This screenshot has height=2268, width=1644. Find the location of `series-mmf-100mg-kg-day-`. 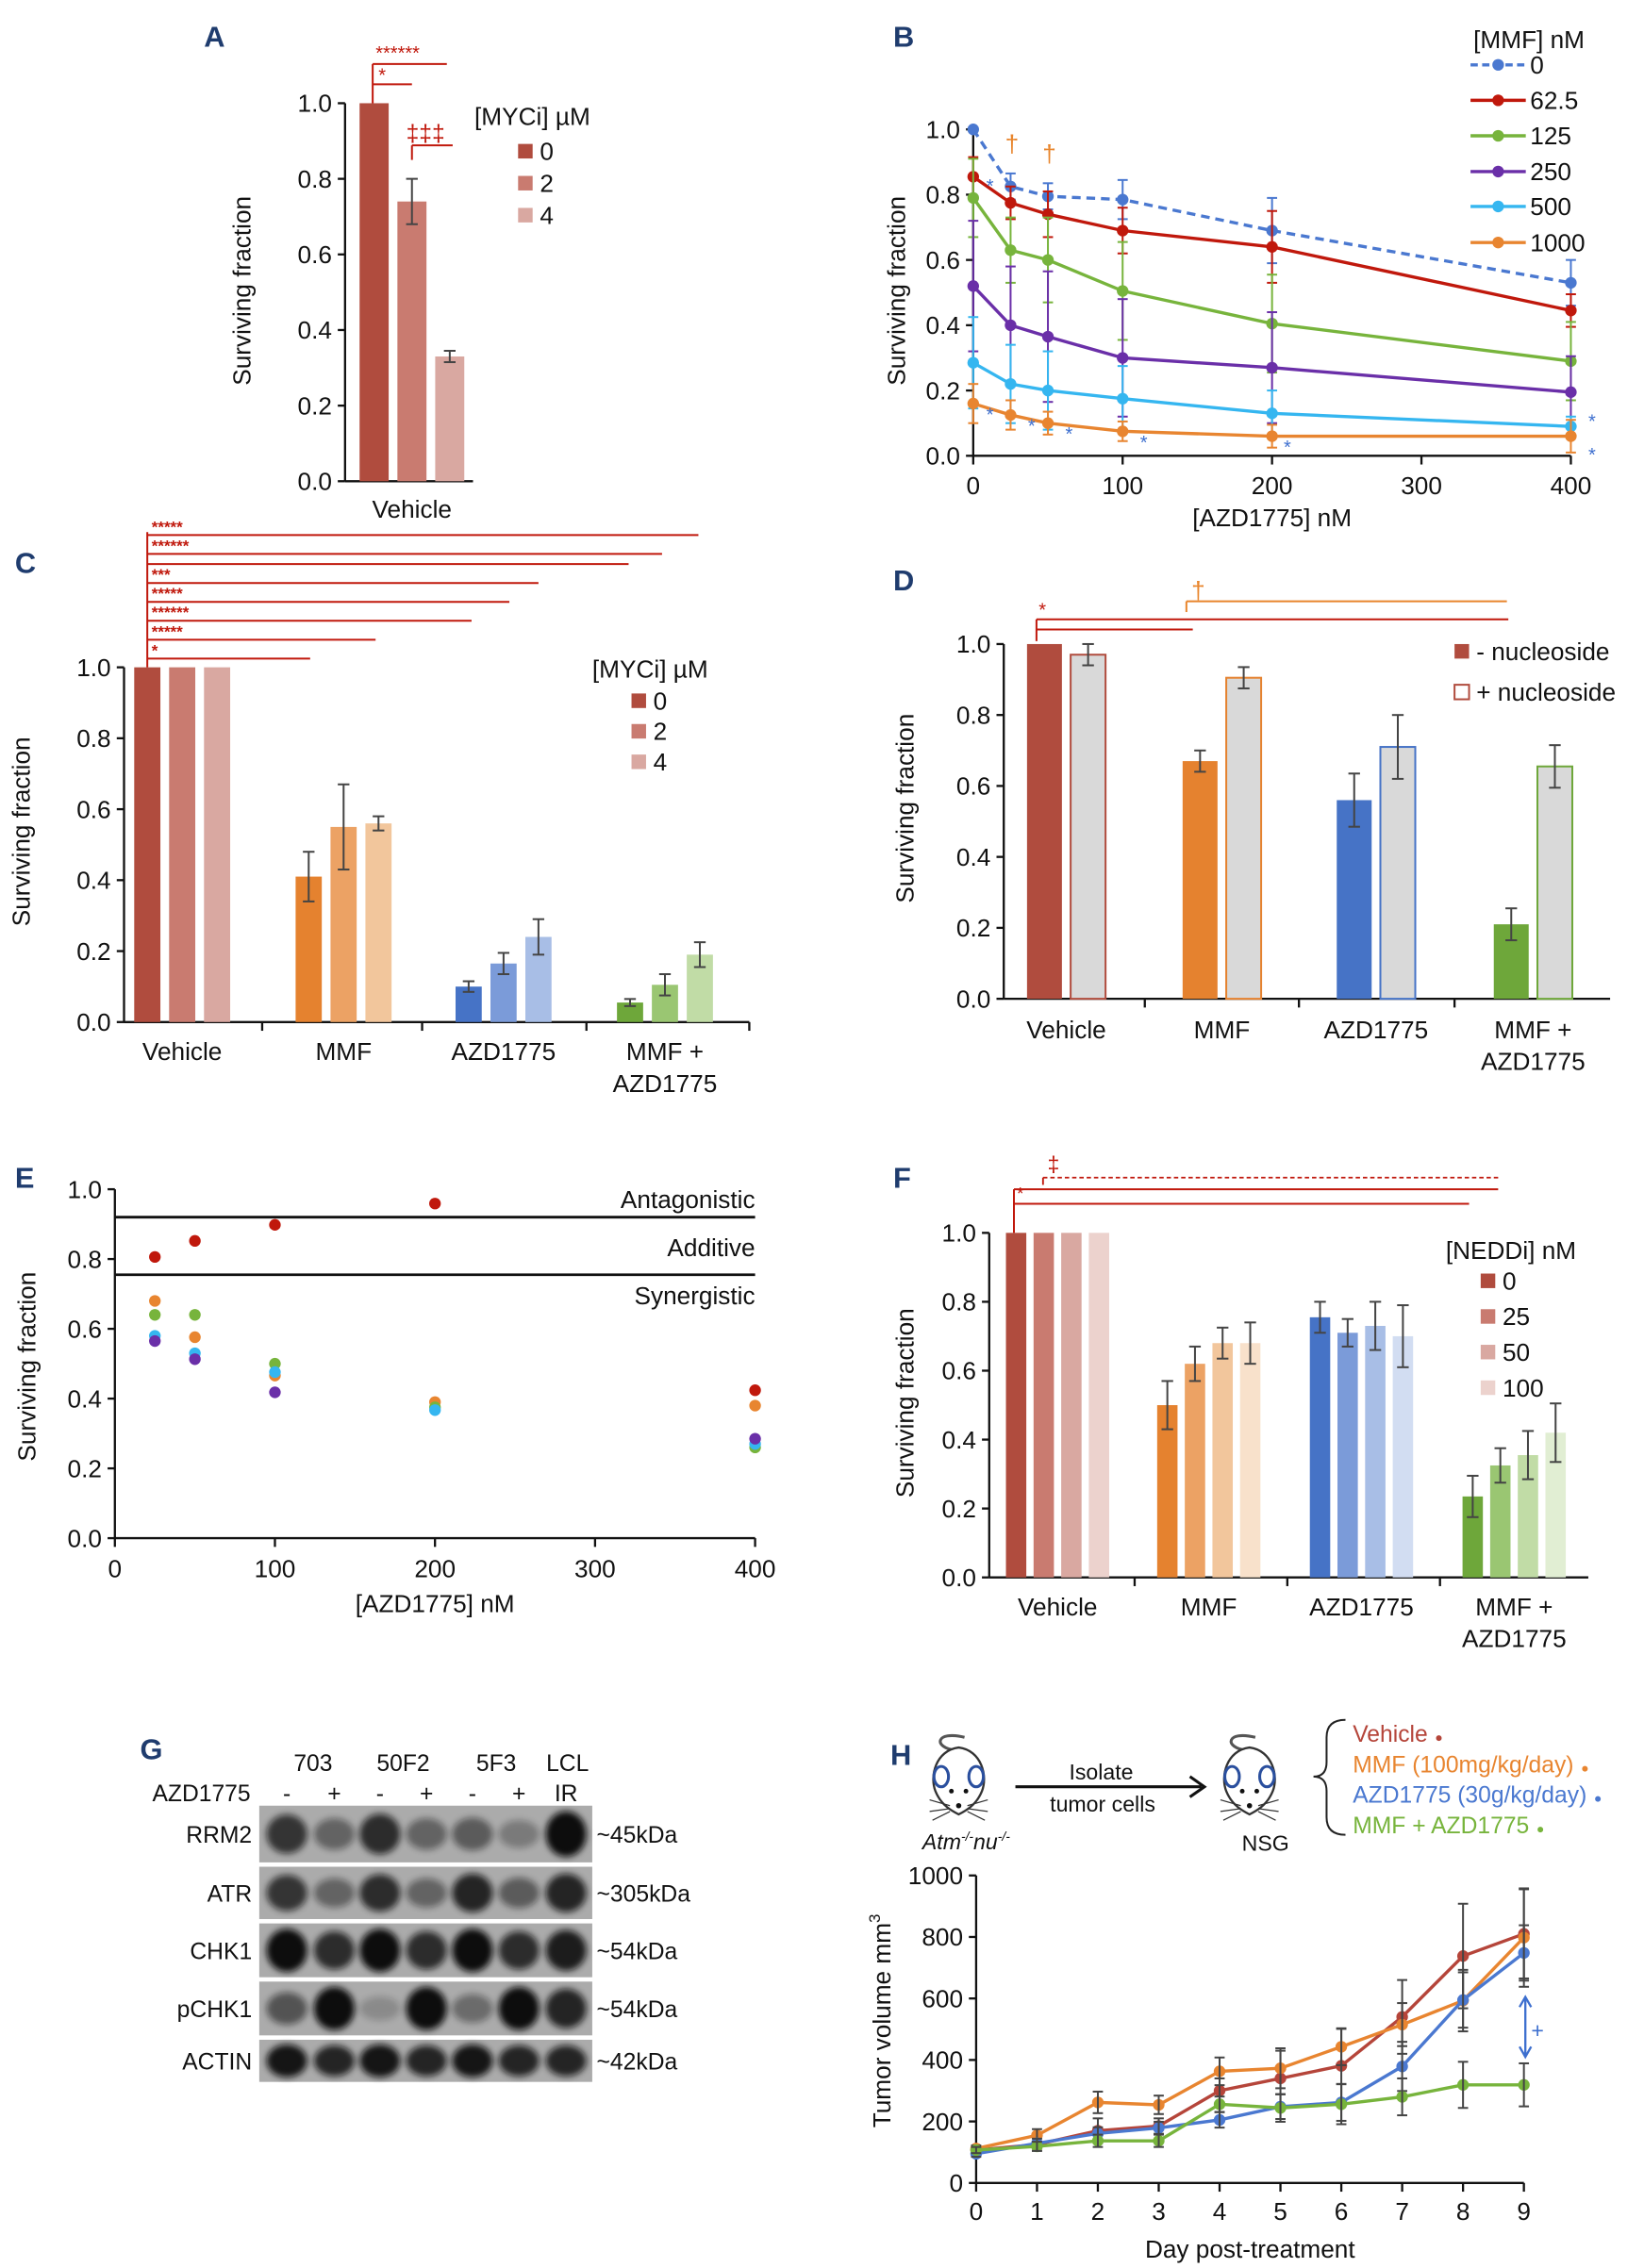

series-mmf-100mg-kg-day- is located at coordinates (1250, 2043).